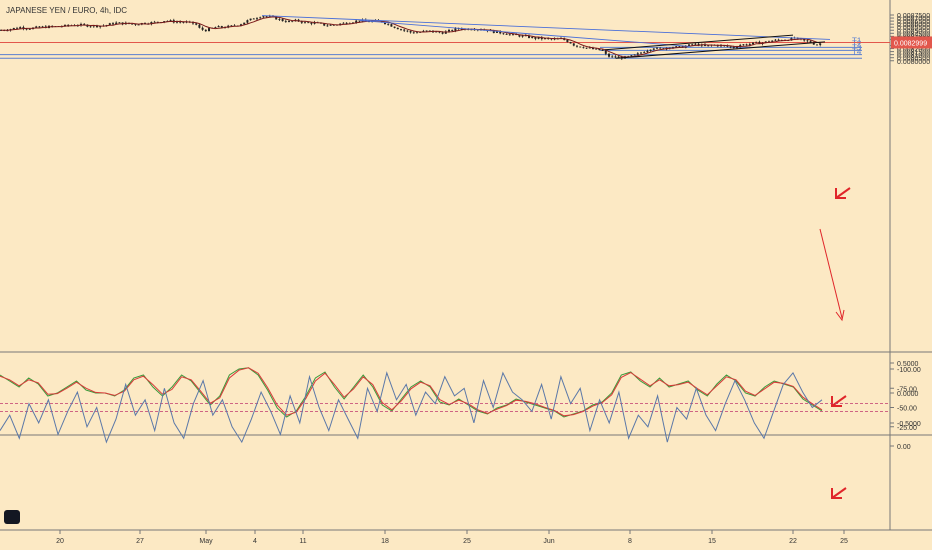 The height and width of the screenshot is (550, 932). Describe the element at coordinates (909, 424) in the screenshot. I see `osc-tick-label: -0.5000` at that location.